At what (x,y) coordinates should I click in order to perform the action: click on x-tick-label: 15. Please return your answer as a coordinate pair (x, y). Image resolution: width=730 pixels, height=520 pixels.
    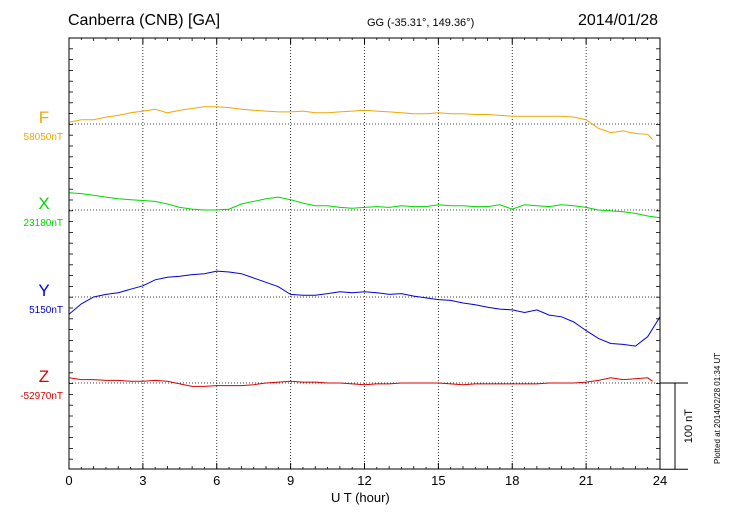
    Looking at the image, I should click on (438, 480).